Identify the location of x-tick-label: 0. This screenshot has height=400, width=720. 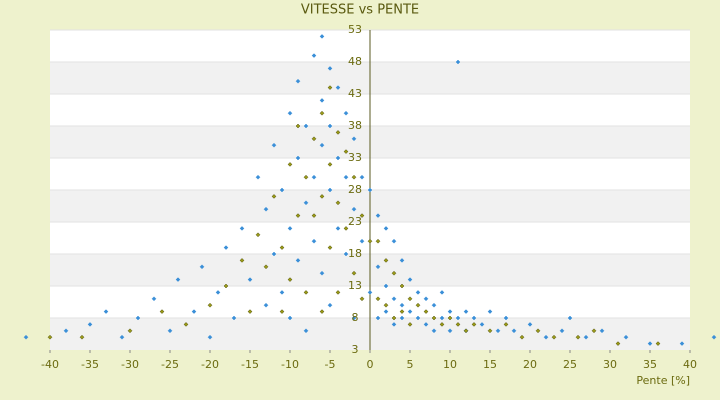
(370, 364).